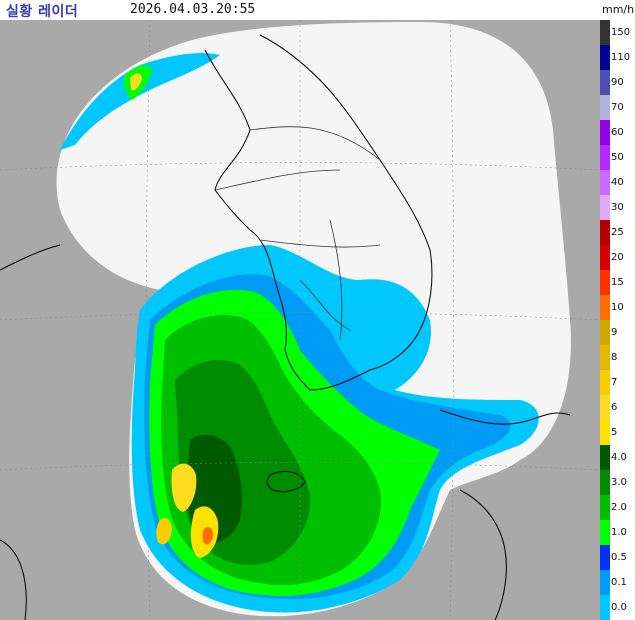 The height and width of the screenshot is (620, 635). Describe the element at coordinates (619, 532) in the screenshot. I see `legend-label: 1.0` at that location.